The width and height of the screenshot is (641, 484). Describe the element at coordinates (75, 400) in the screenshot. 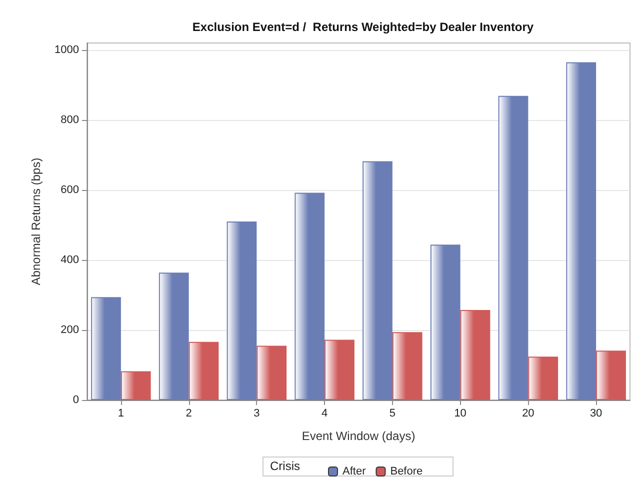

I see `y-tick-label: 0` at that location.